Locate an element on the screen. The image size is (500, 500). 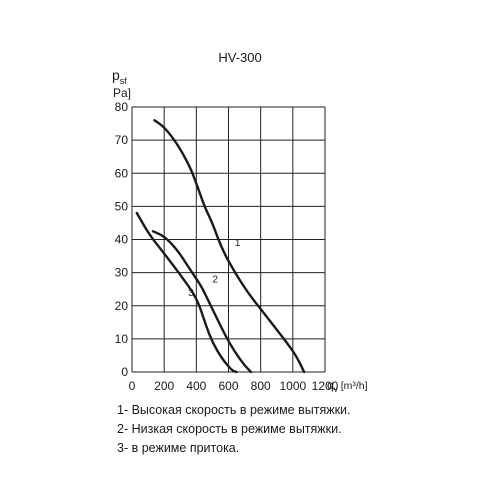
legend-item-2: 2- Низкая скорость в режиме вытяжки. is located at coordinates (229, 429).